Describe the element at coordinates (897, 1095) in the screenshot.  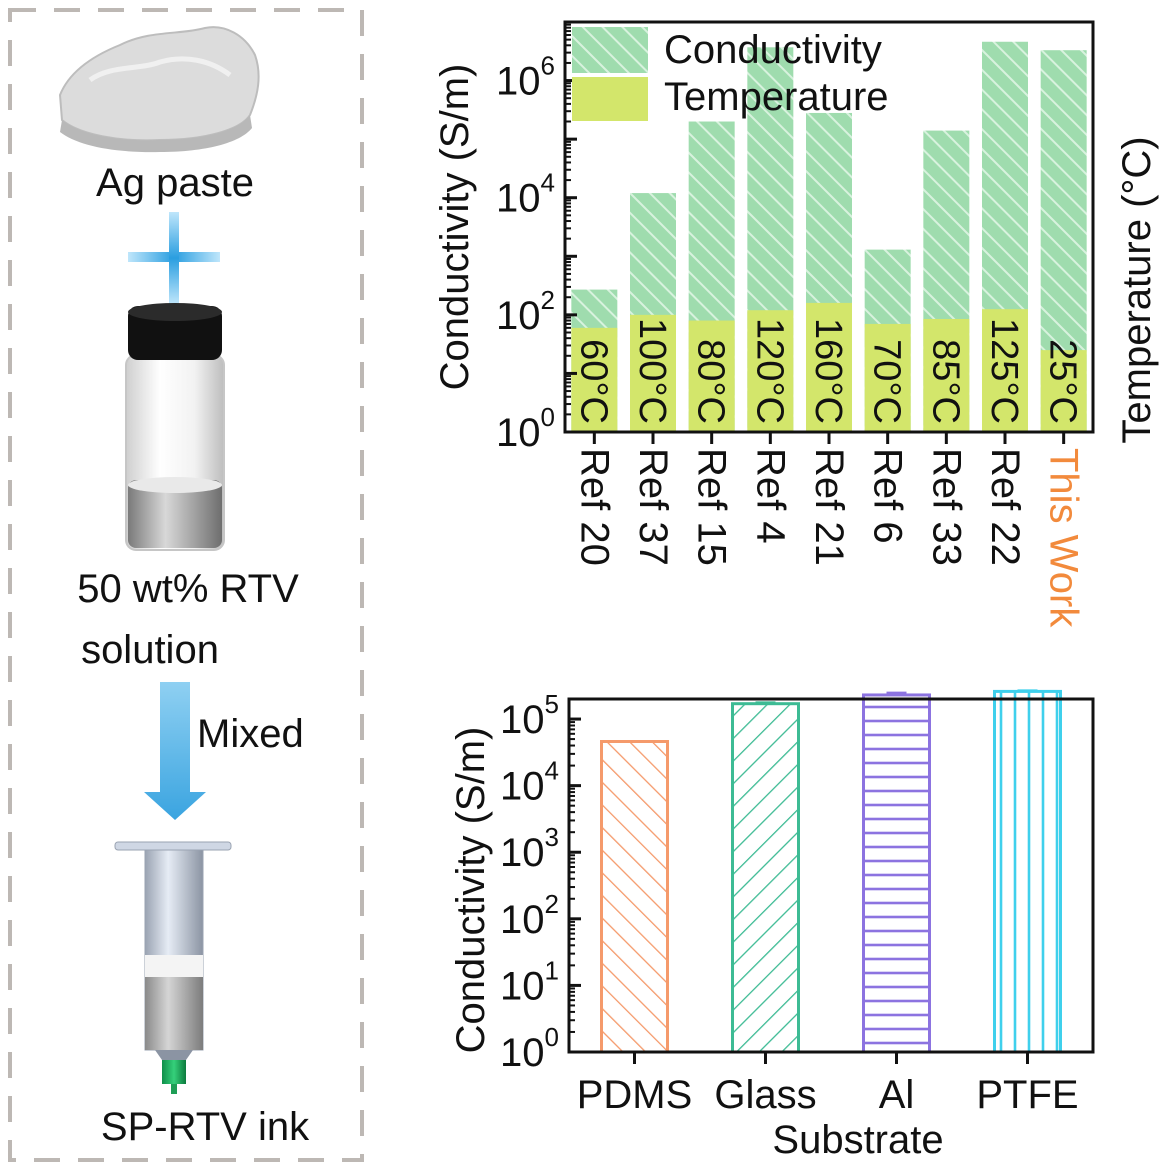
I see `x-tick-label: Al` at that location.